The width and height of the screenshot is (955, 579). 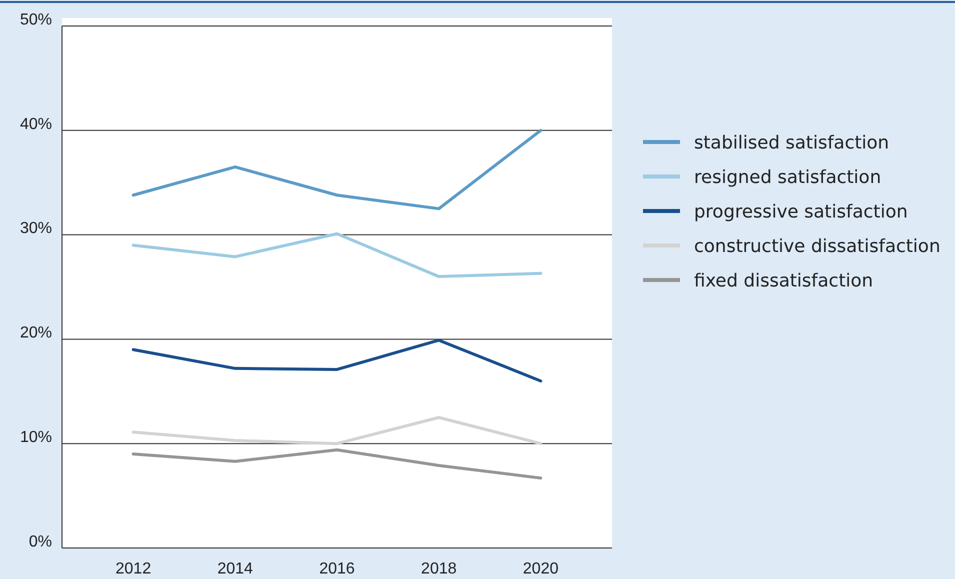 I want to click on legend-label: stabilised satisfaction, so click(x=792, y=143).